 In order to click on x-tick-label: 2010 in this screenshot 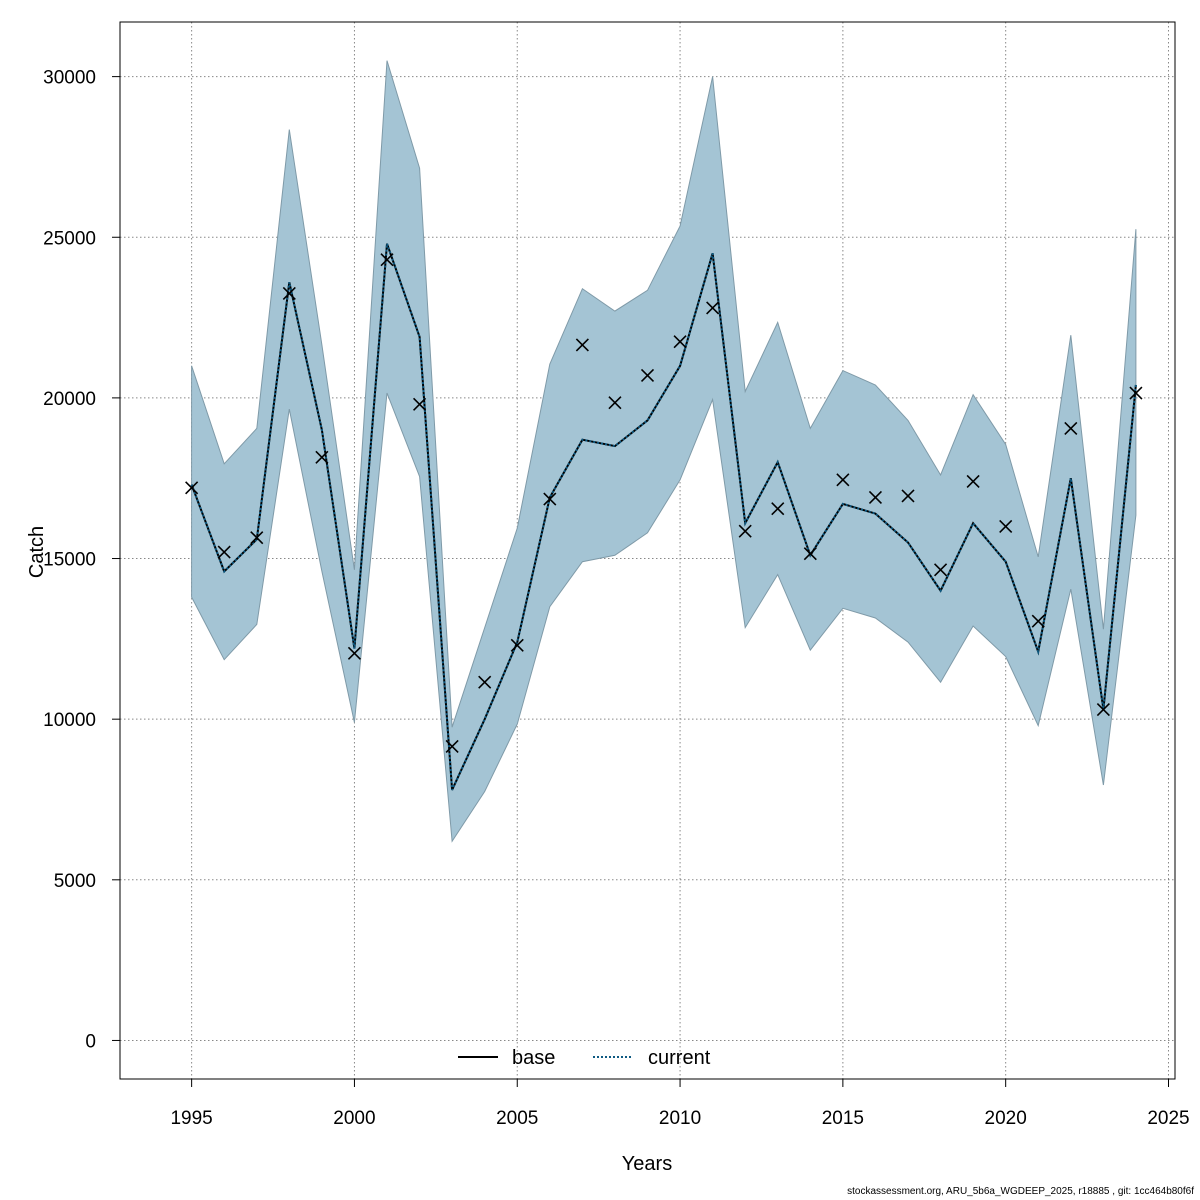, I will do `click(680, 1118)`.